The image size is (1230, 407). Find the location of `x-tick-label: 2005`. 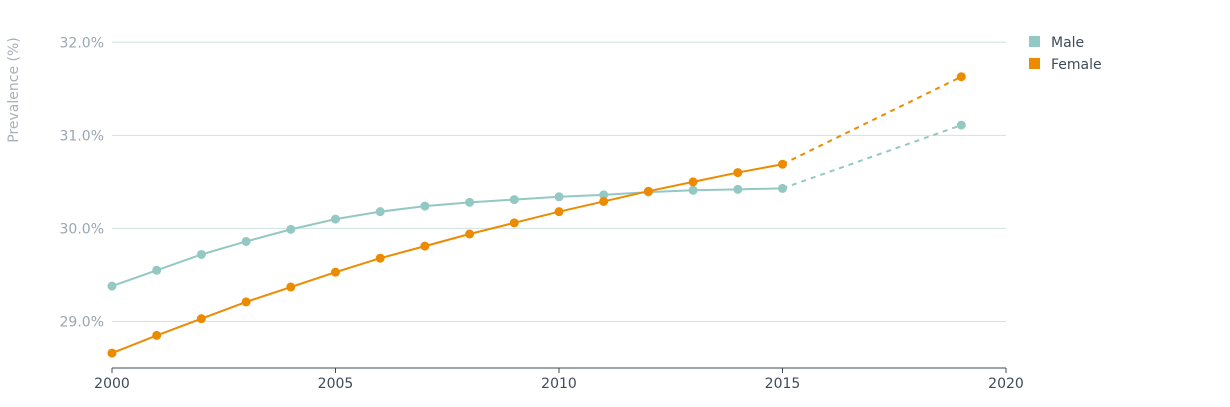

x-tick-label: 2005 is located at coordinates (336, 384).